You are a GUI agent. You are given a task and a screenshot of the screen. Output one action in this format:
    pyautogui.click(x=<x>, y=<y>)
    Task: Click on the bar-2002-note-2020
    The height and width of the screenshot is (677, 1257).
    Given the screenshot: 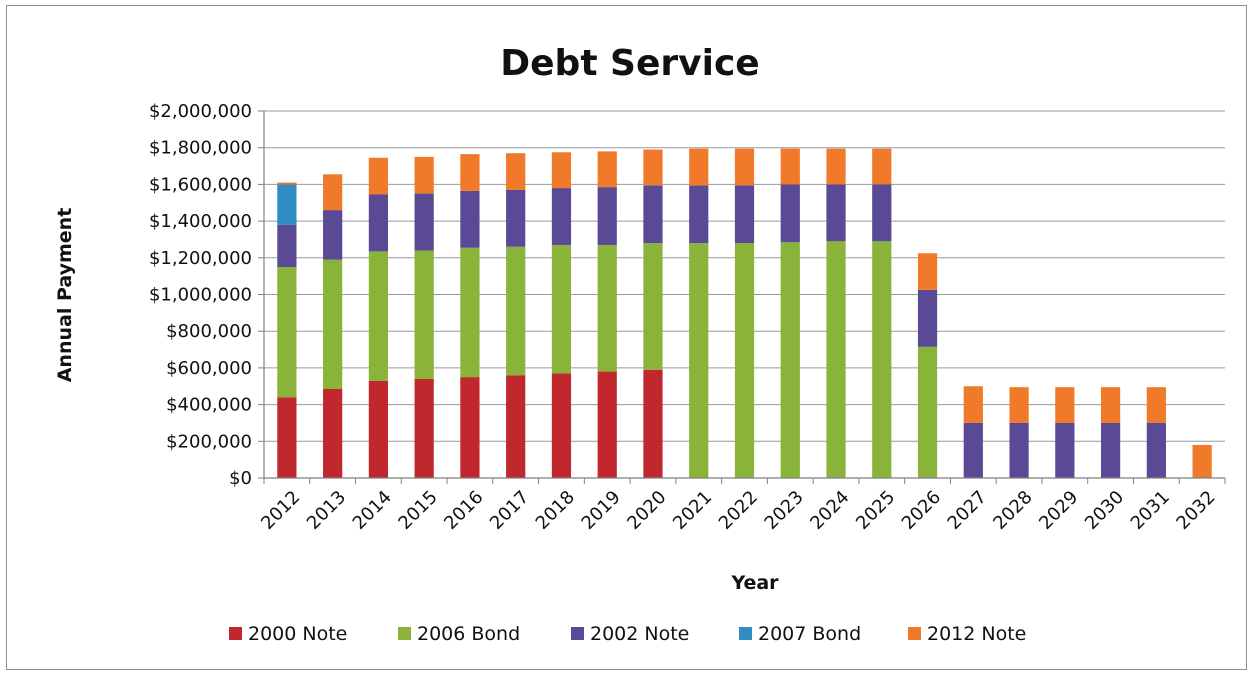 What is the action you would take?
    pyautogui.click(x=653, y=214)
    